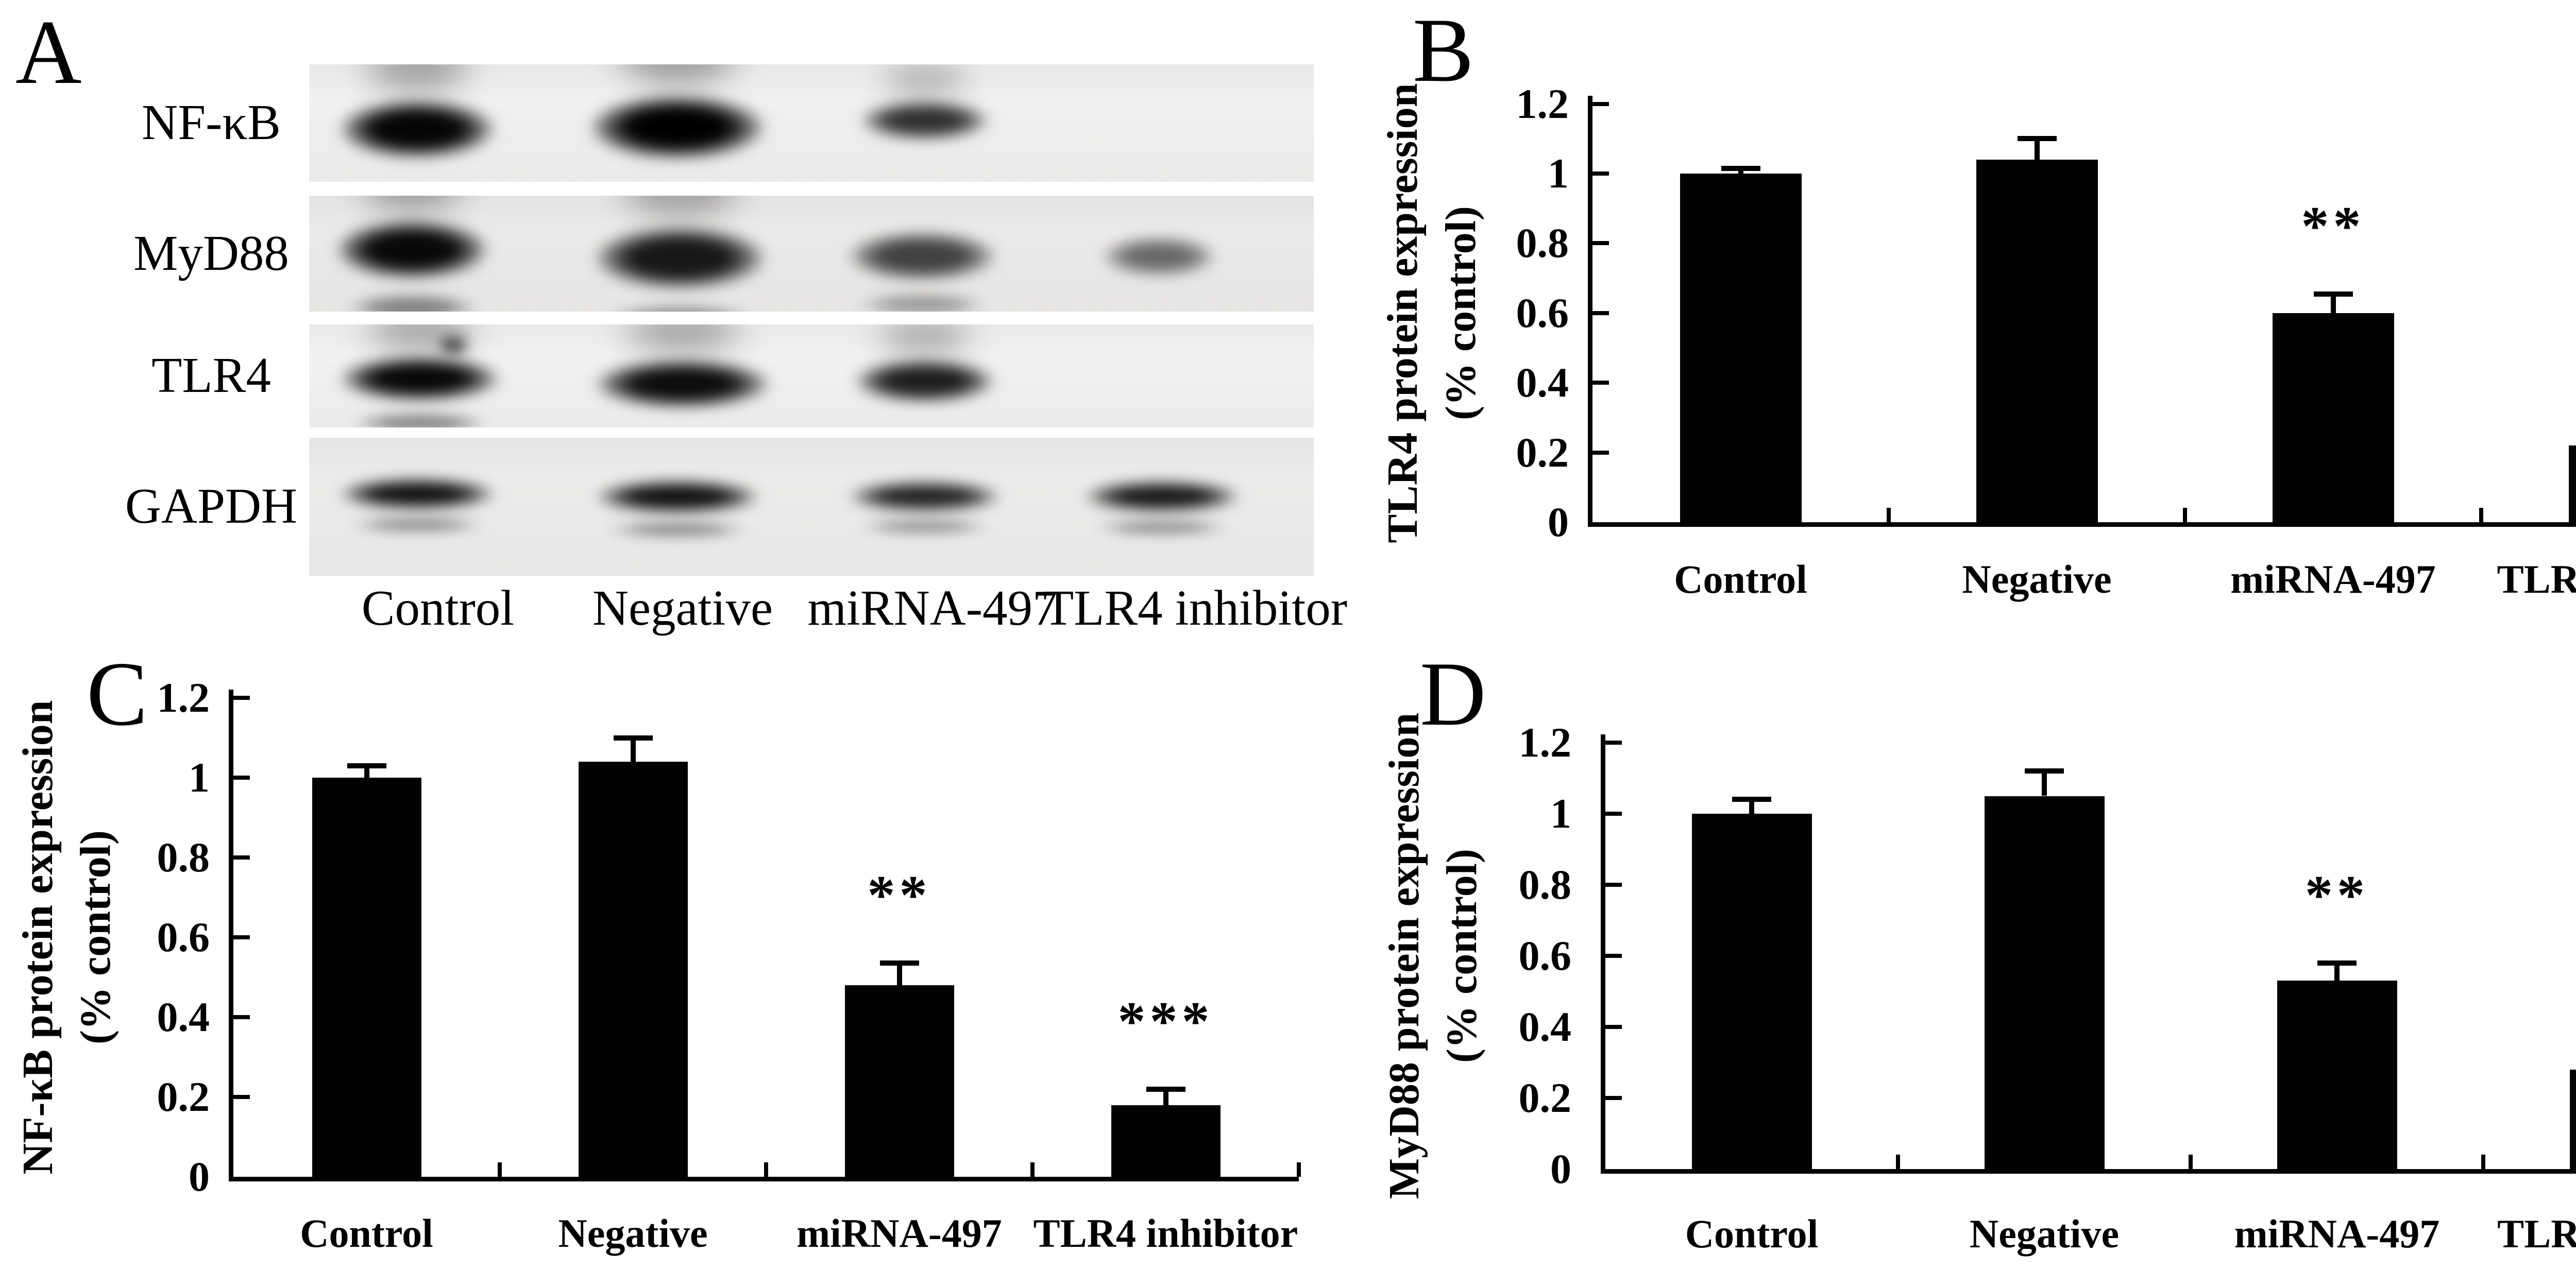 This screenshot has width=2576, height=1270. What do you see at coordinates (1545, 742) in the screenshot?
I see `y-tick-label: 1.2` at bounding box center [1545, 742].